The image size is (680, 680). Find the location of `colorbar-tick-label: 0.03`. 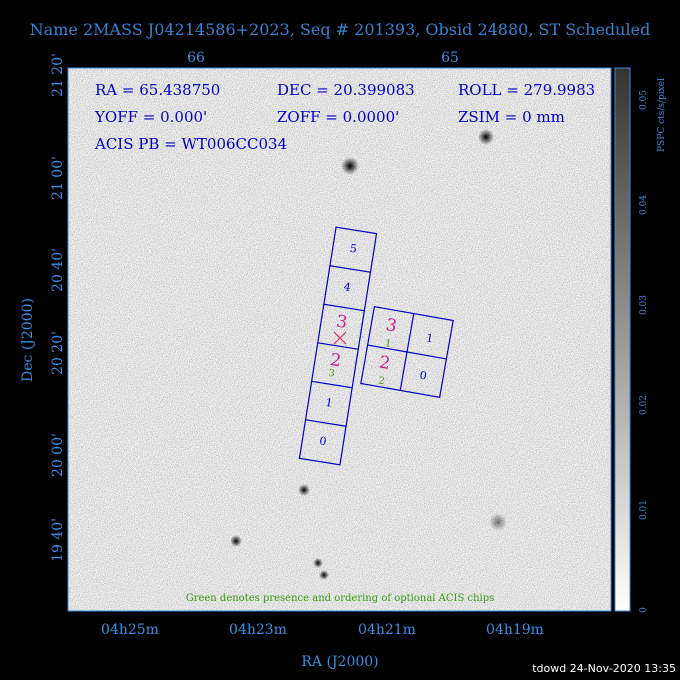

colorbar-tick-label: 0.03 is located at coordinates (644, 305).